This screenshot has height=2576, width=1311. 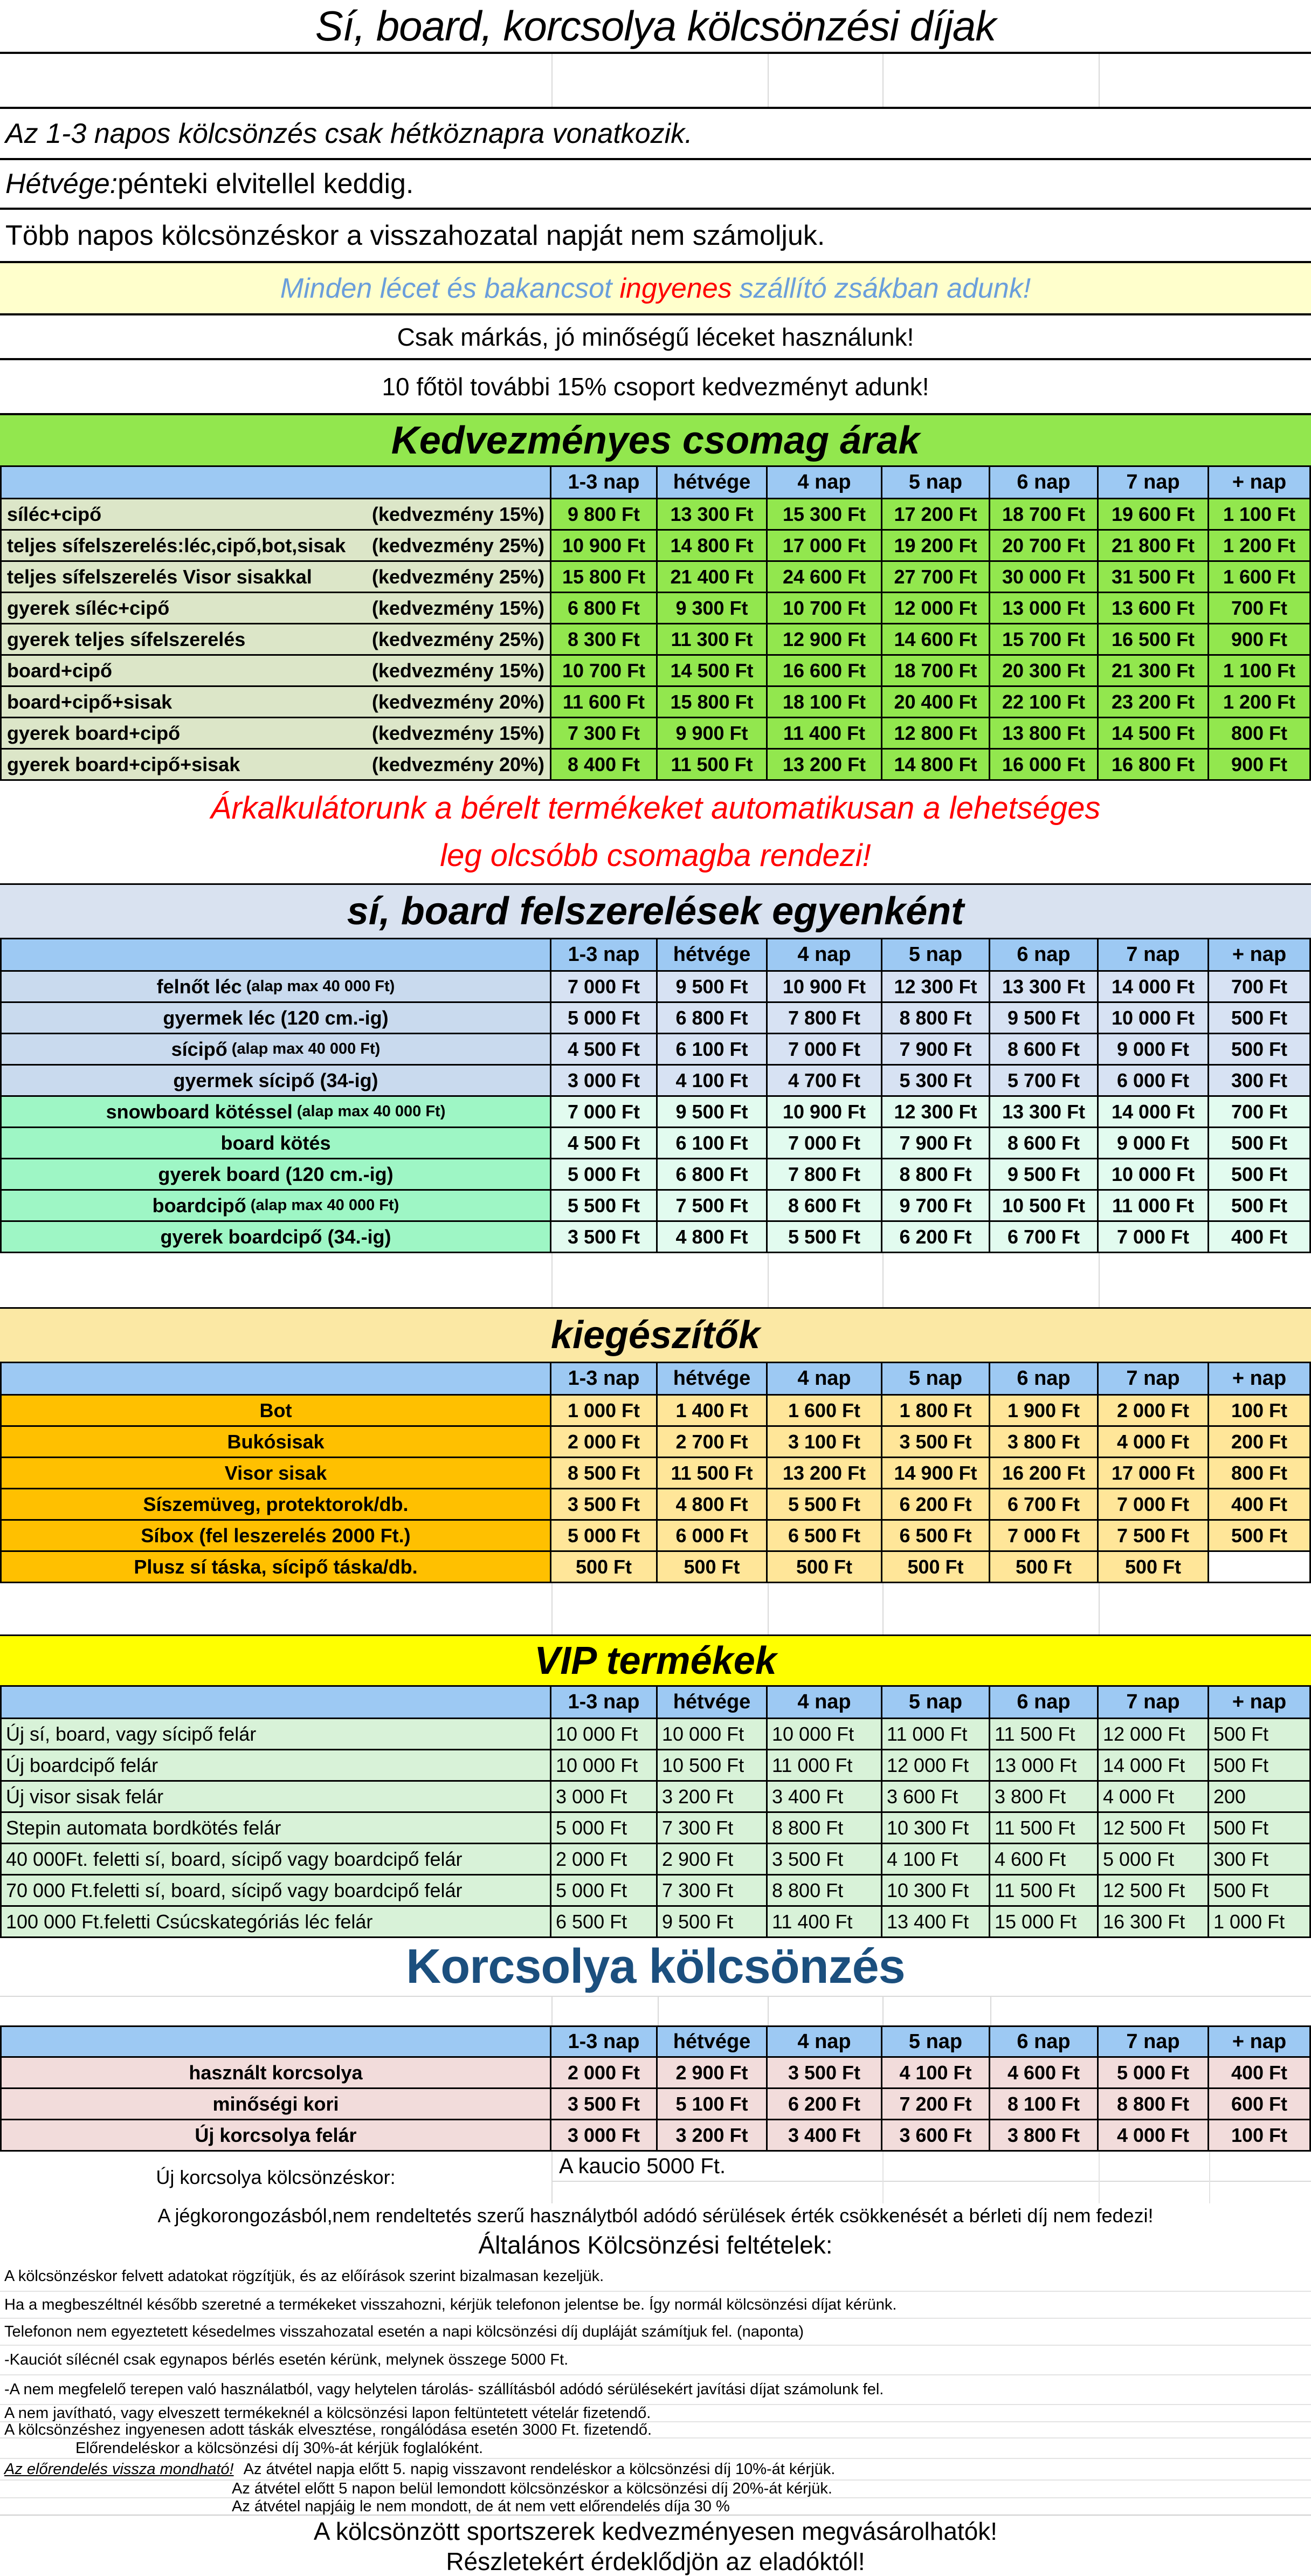 What do you see at coordinates (713, 1442) in the screenshot?
I see `price-cell: 2 700 Ft` at bounding box center [713, 1442].